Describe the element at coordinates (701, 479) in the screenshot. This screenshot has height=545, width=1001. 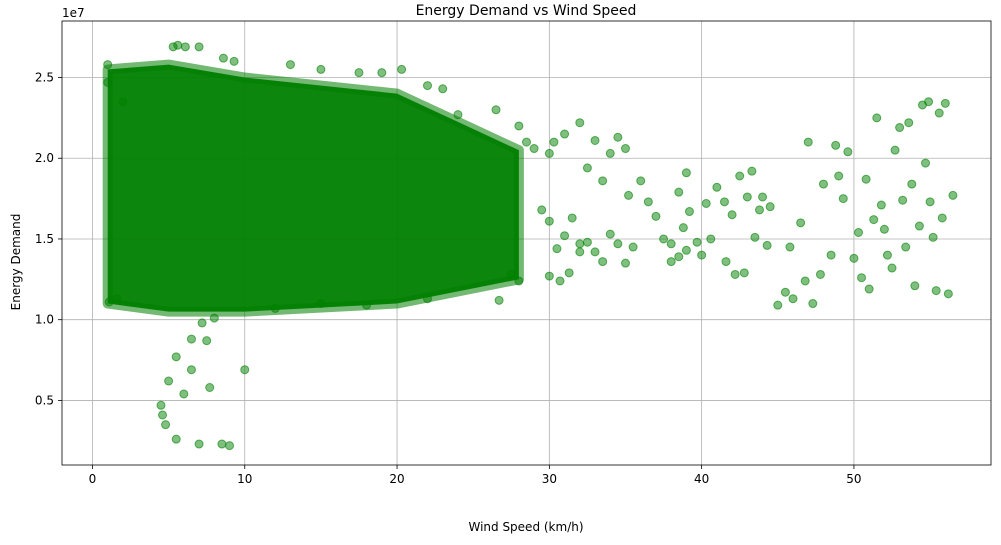
I see `x-tick-label: 40` at that location.